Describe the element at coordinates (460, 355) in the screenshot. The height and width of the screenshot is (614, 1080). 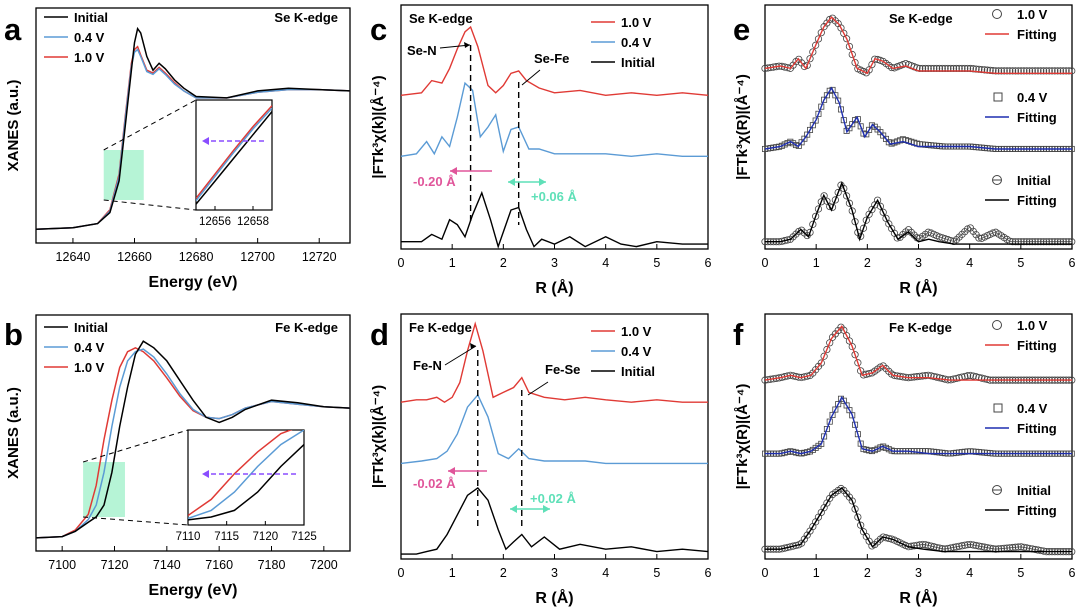
I see `peak-pointer` at that location.